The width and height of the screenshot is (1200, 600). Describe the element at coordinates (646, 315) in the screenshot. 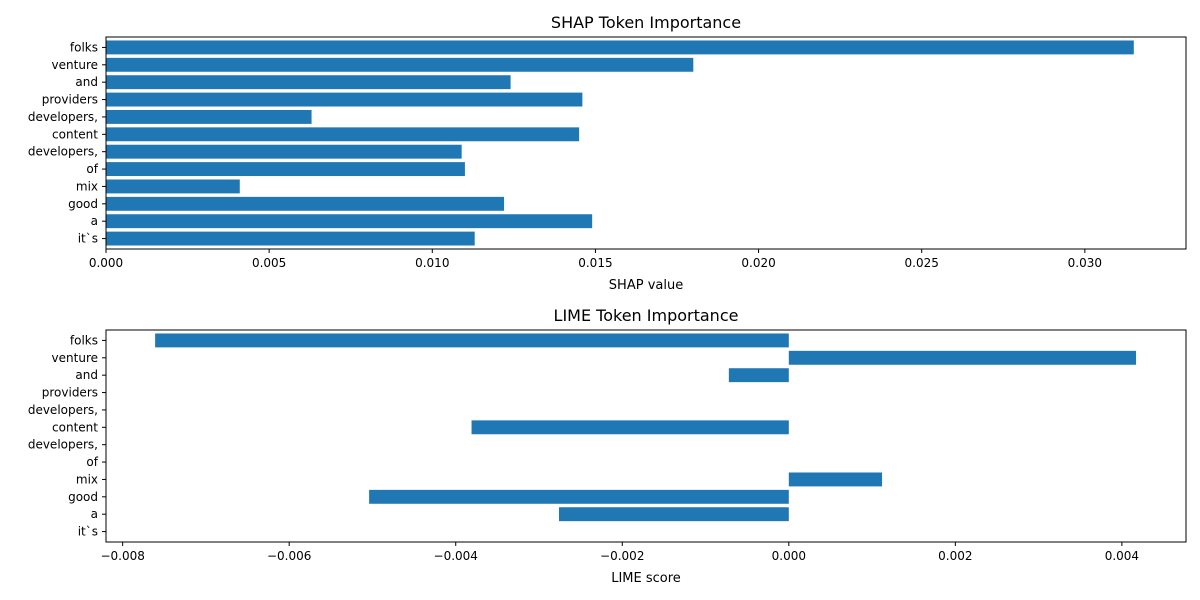

I see `lime-title: LIME Token Importance` at that location.